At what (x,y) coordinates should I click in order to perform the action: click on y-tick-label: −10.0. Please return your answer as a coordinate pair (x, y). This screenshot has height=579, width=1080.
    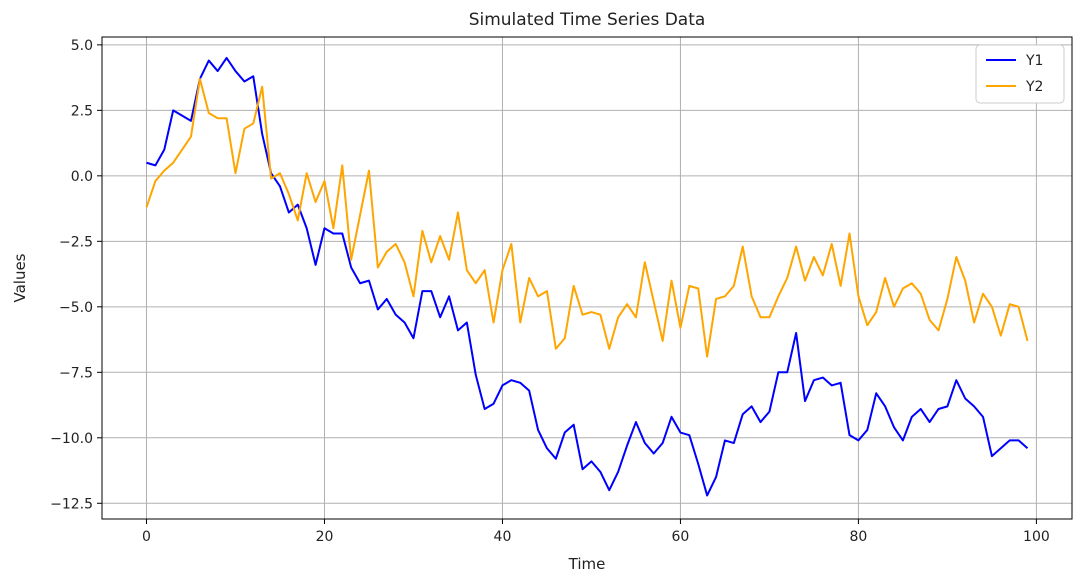
    Looking at the image, I should click on (71, 439).